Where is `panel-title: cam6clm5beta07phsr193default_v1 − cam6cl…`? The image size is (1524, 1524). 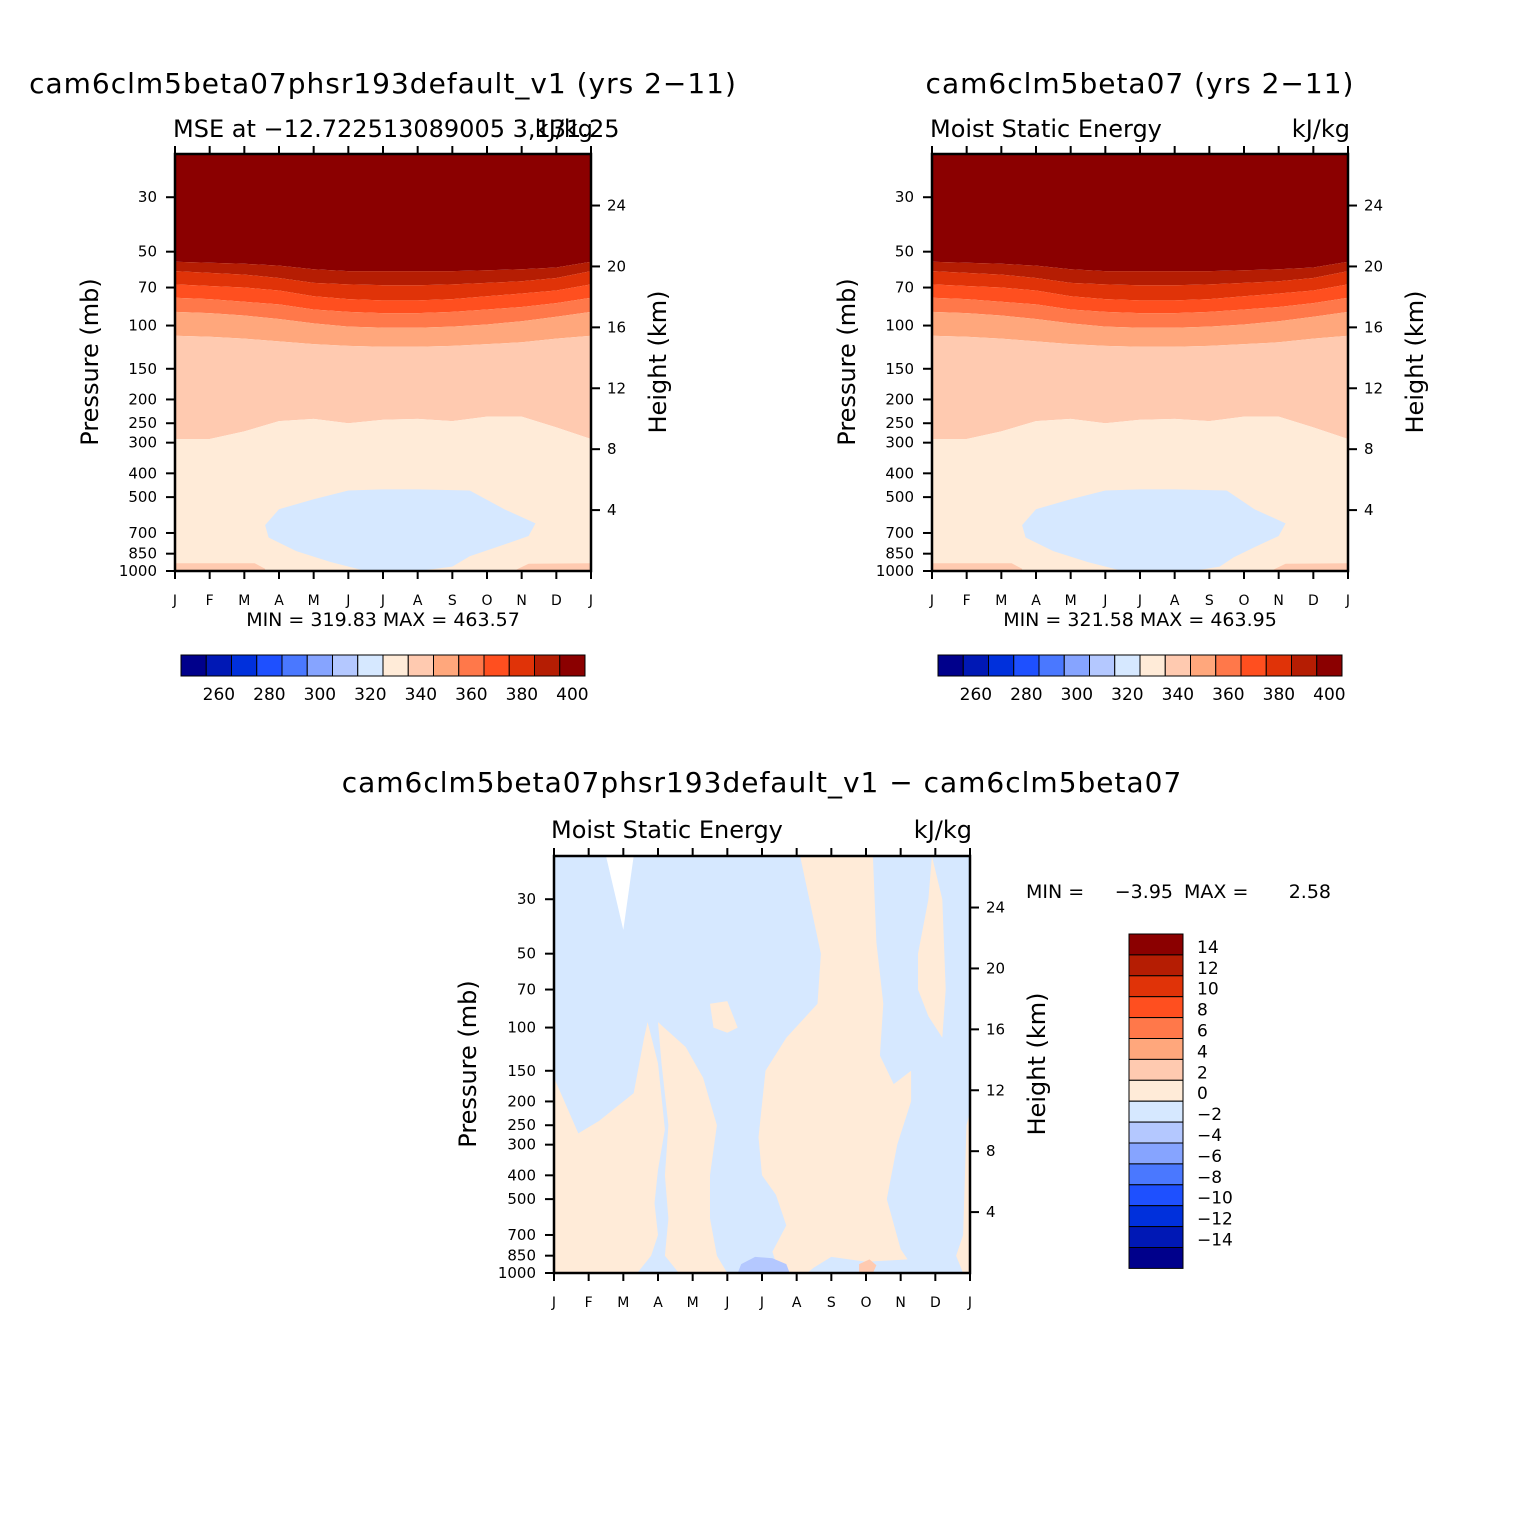
panel-title: cam6clm5beta07phsr193default_v1 − cam6cl… is located at coordinates (762, 782).